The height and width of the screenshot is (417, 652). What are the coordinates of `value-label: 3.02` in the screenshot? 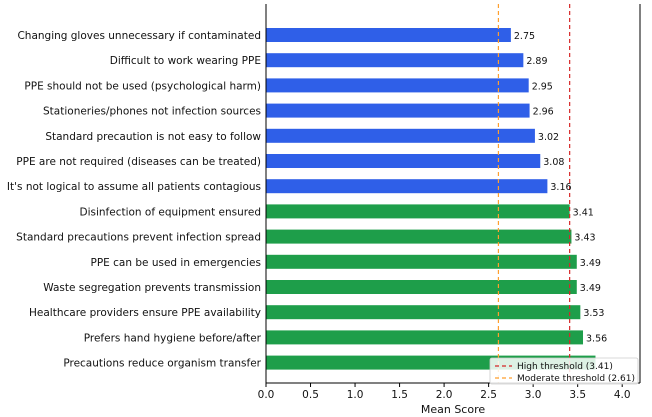 It's located at (548, 137).